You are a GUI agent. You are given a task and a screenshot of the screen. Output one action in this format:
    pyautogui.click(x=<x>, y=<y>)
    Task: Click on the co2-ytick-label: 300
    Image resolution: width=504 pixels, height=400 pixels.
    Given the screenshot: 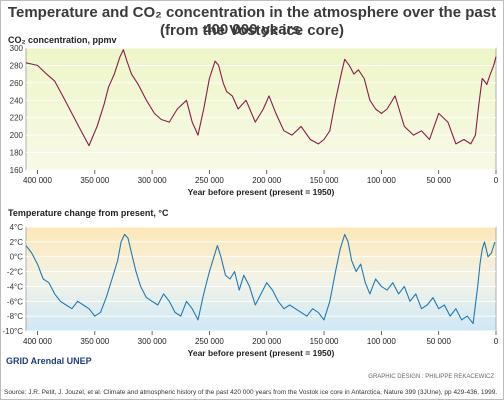 What is the action you would take?
    pyautogui.click(x=17, y=48)
    